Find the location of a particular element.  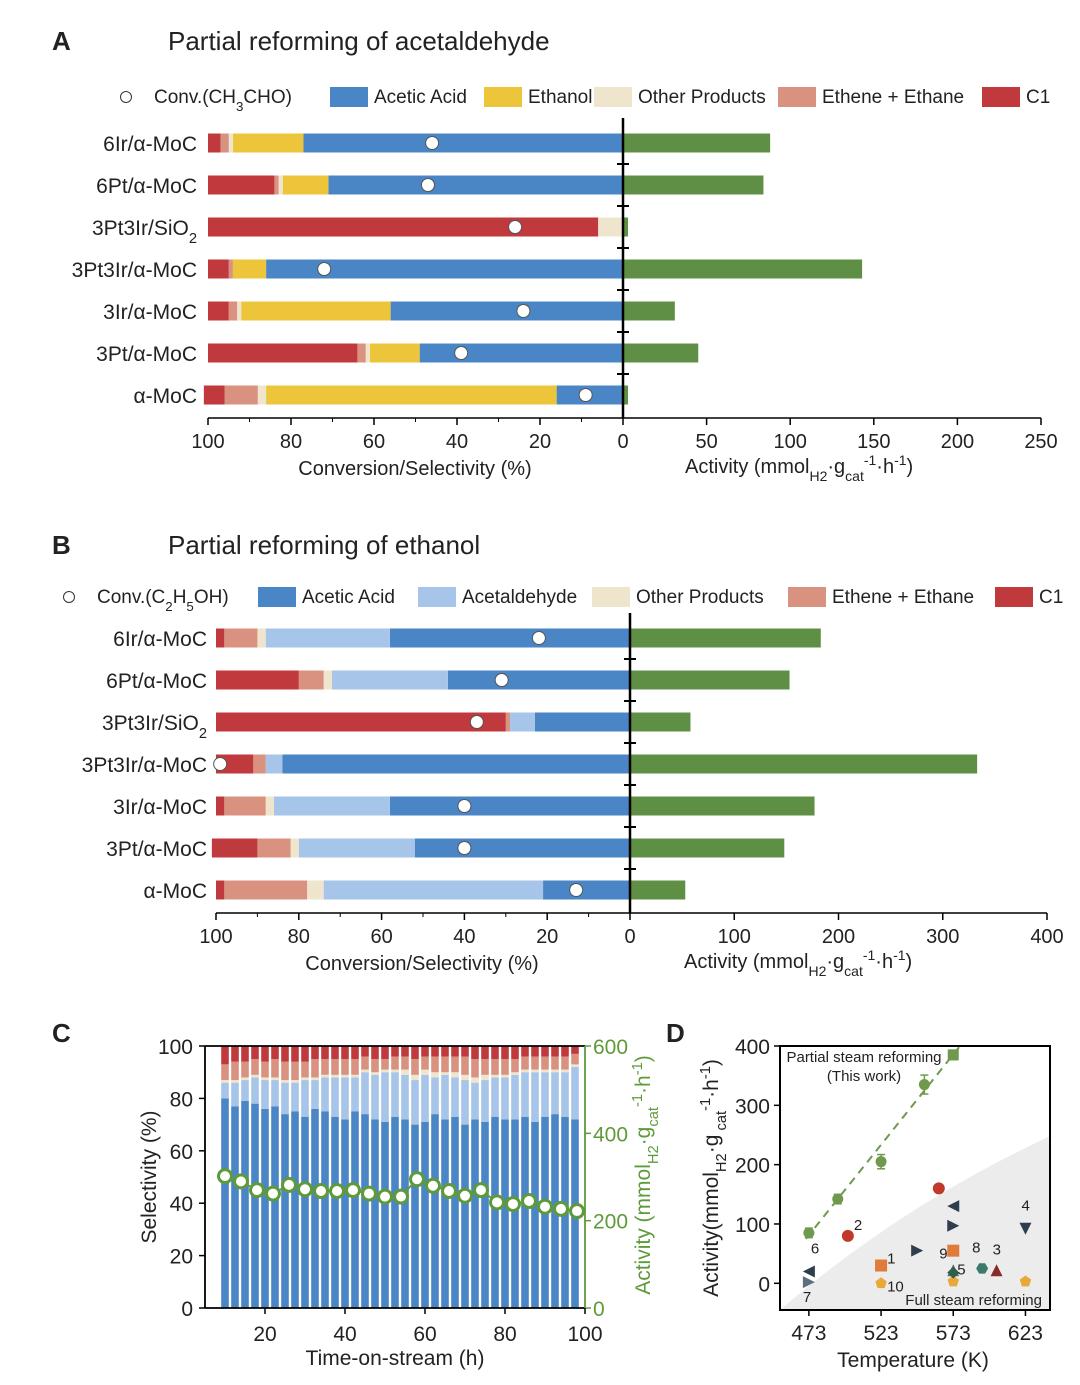

literature-point-label: 10 is located at coordinates (895, 1286).